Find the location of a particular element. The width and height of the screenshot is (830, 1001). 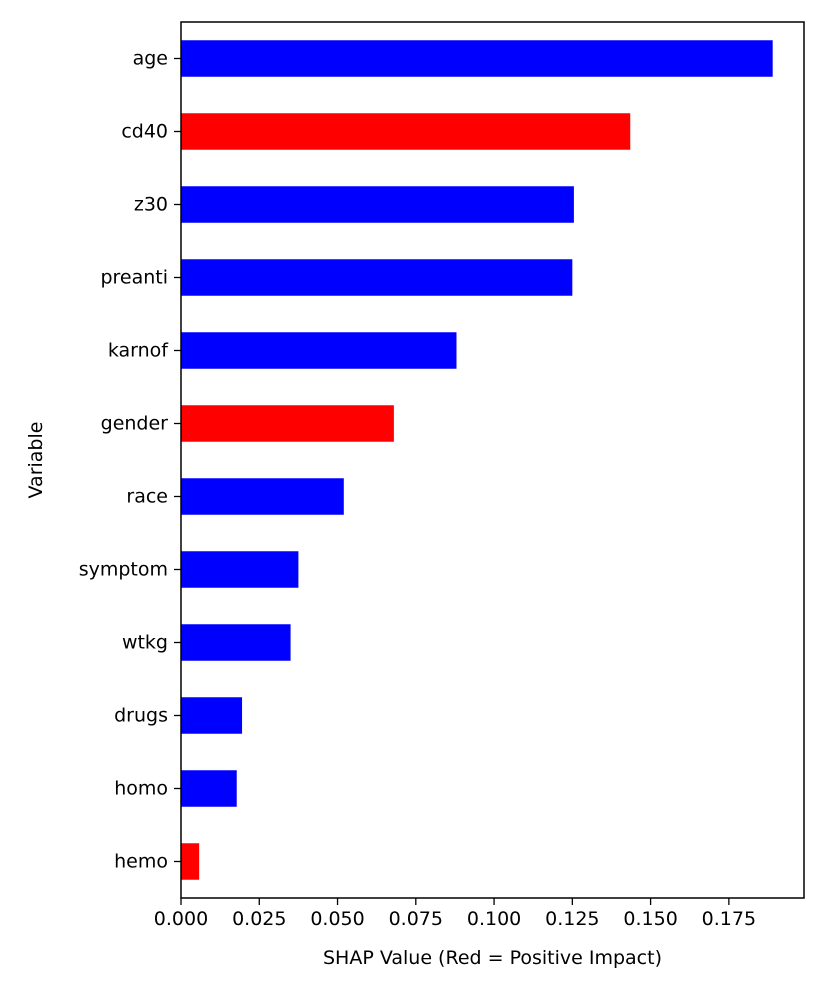

bar-homo is located at coordinates (209, 788).